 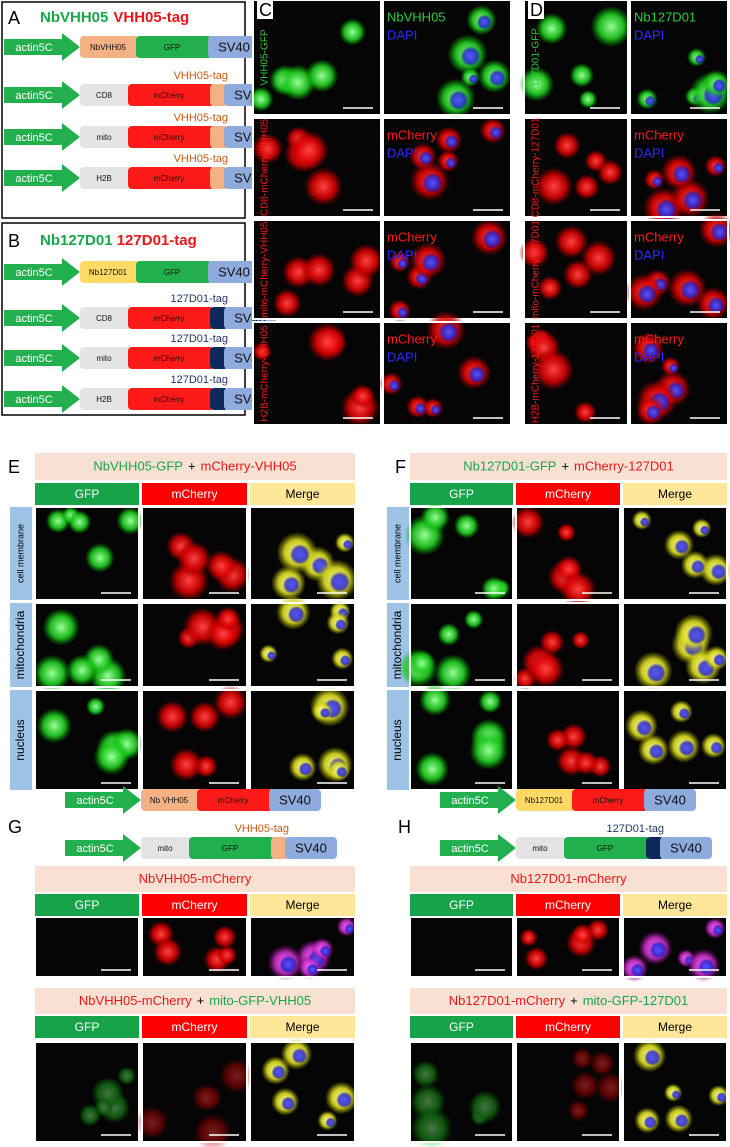 What do you see at coordinates (265, 167) in the screenshot?
I see `row-label: CD8-mCherry-VHH05` at bounding box center [265, 167].